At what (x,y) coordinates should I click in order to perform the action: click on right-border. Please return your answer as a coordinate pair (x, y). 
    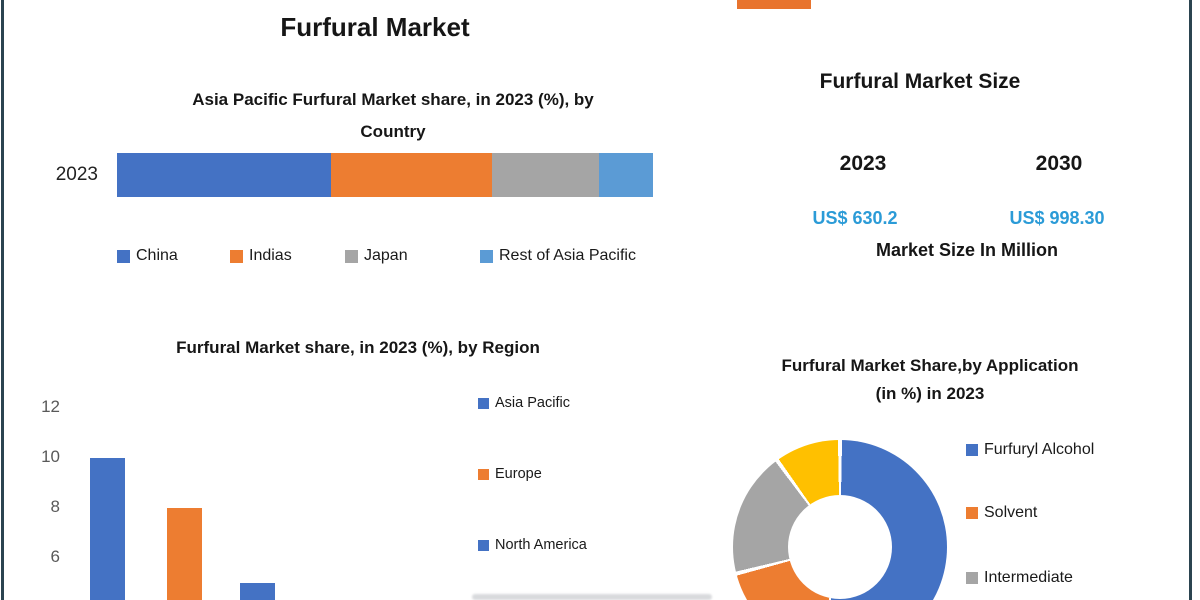
    Looking at the image, I should click on (1190, 300).